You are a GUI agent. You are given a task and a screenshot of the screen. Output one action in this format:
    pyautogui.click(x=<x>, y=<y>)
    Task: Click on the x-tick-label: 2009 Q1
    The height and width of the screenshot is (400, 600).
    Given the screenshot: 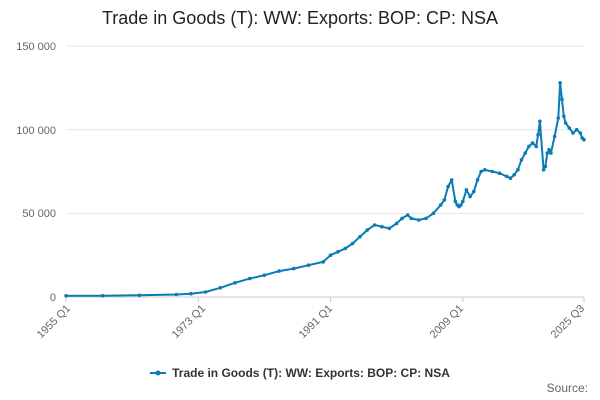 What is the action you would take?
    pyautogui.click(x=447, y=322)
    